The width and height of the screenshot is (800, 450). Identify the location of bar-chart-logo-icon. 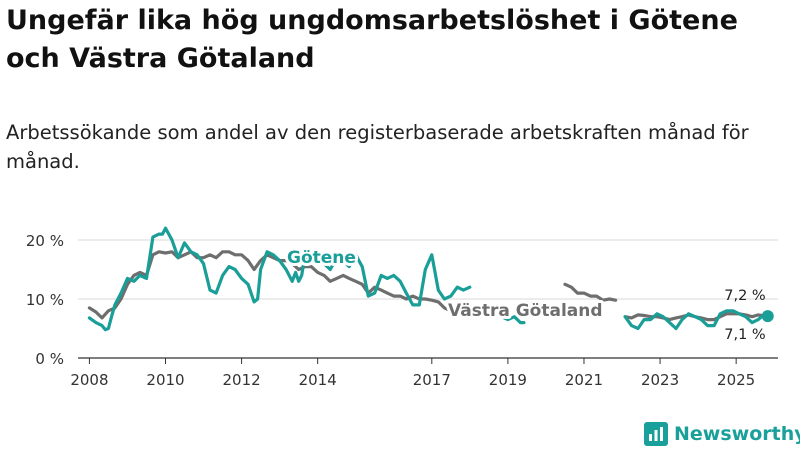
(656, 434).